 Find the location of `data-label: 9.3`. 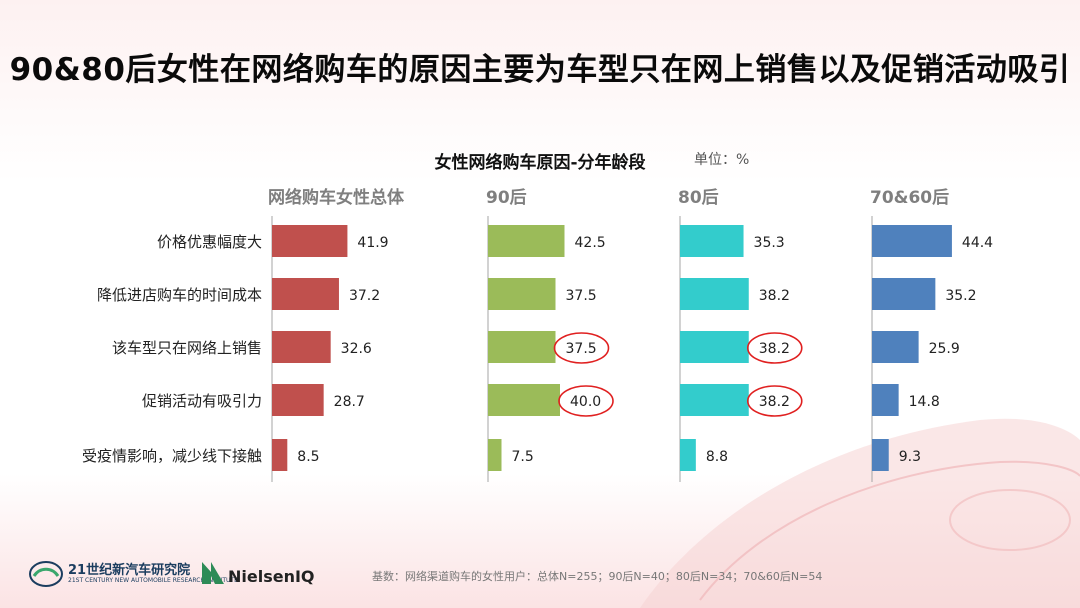

data-label: 9.3 is located at coordinates (910, 457).